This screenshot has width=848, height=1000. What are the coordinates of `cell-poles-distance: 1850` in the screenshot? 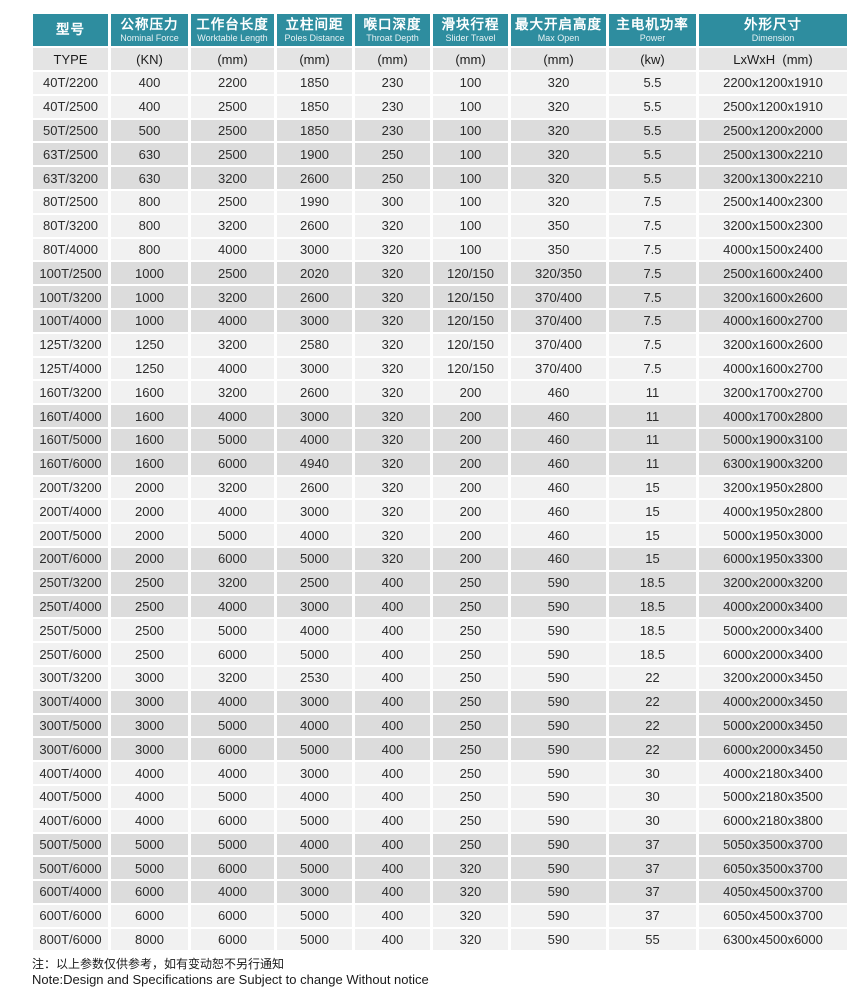 It's located at (314, 106).